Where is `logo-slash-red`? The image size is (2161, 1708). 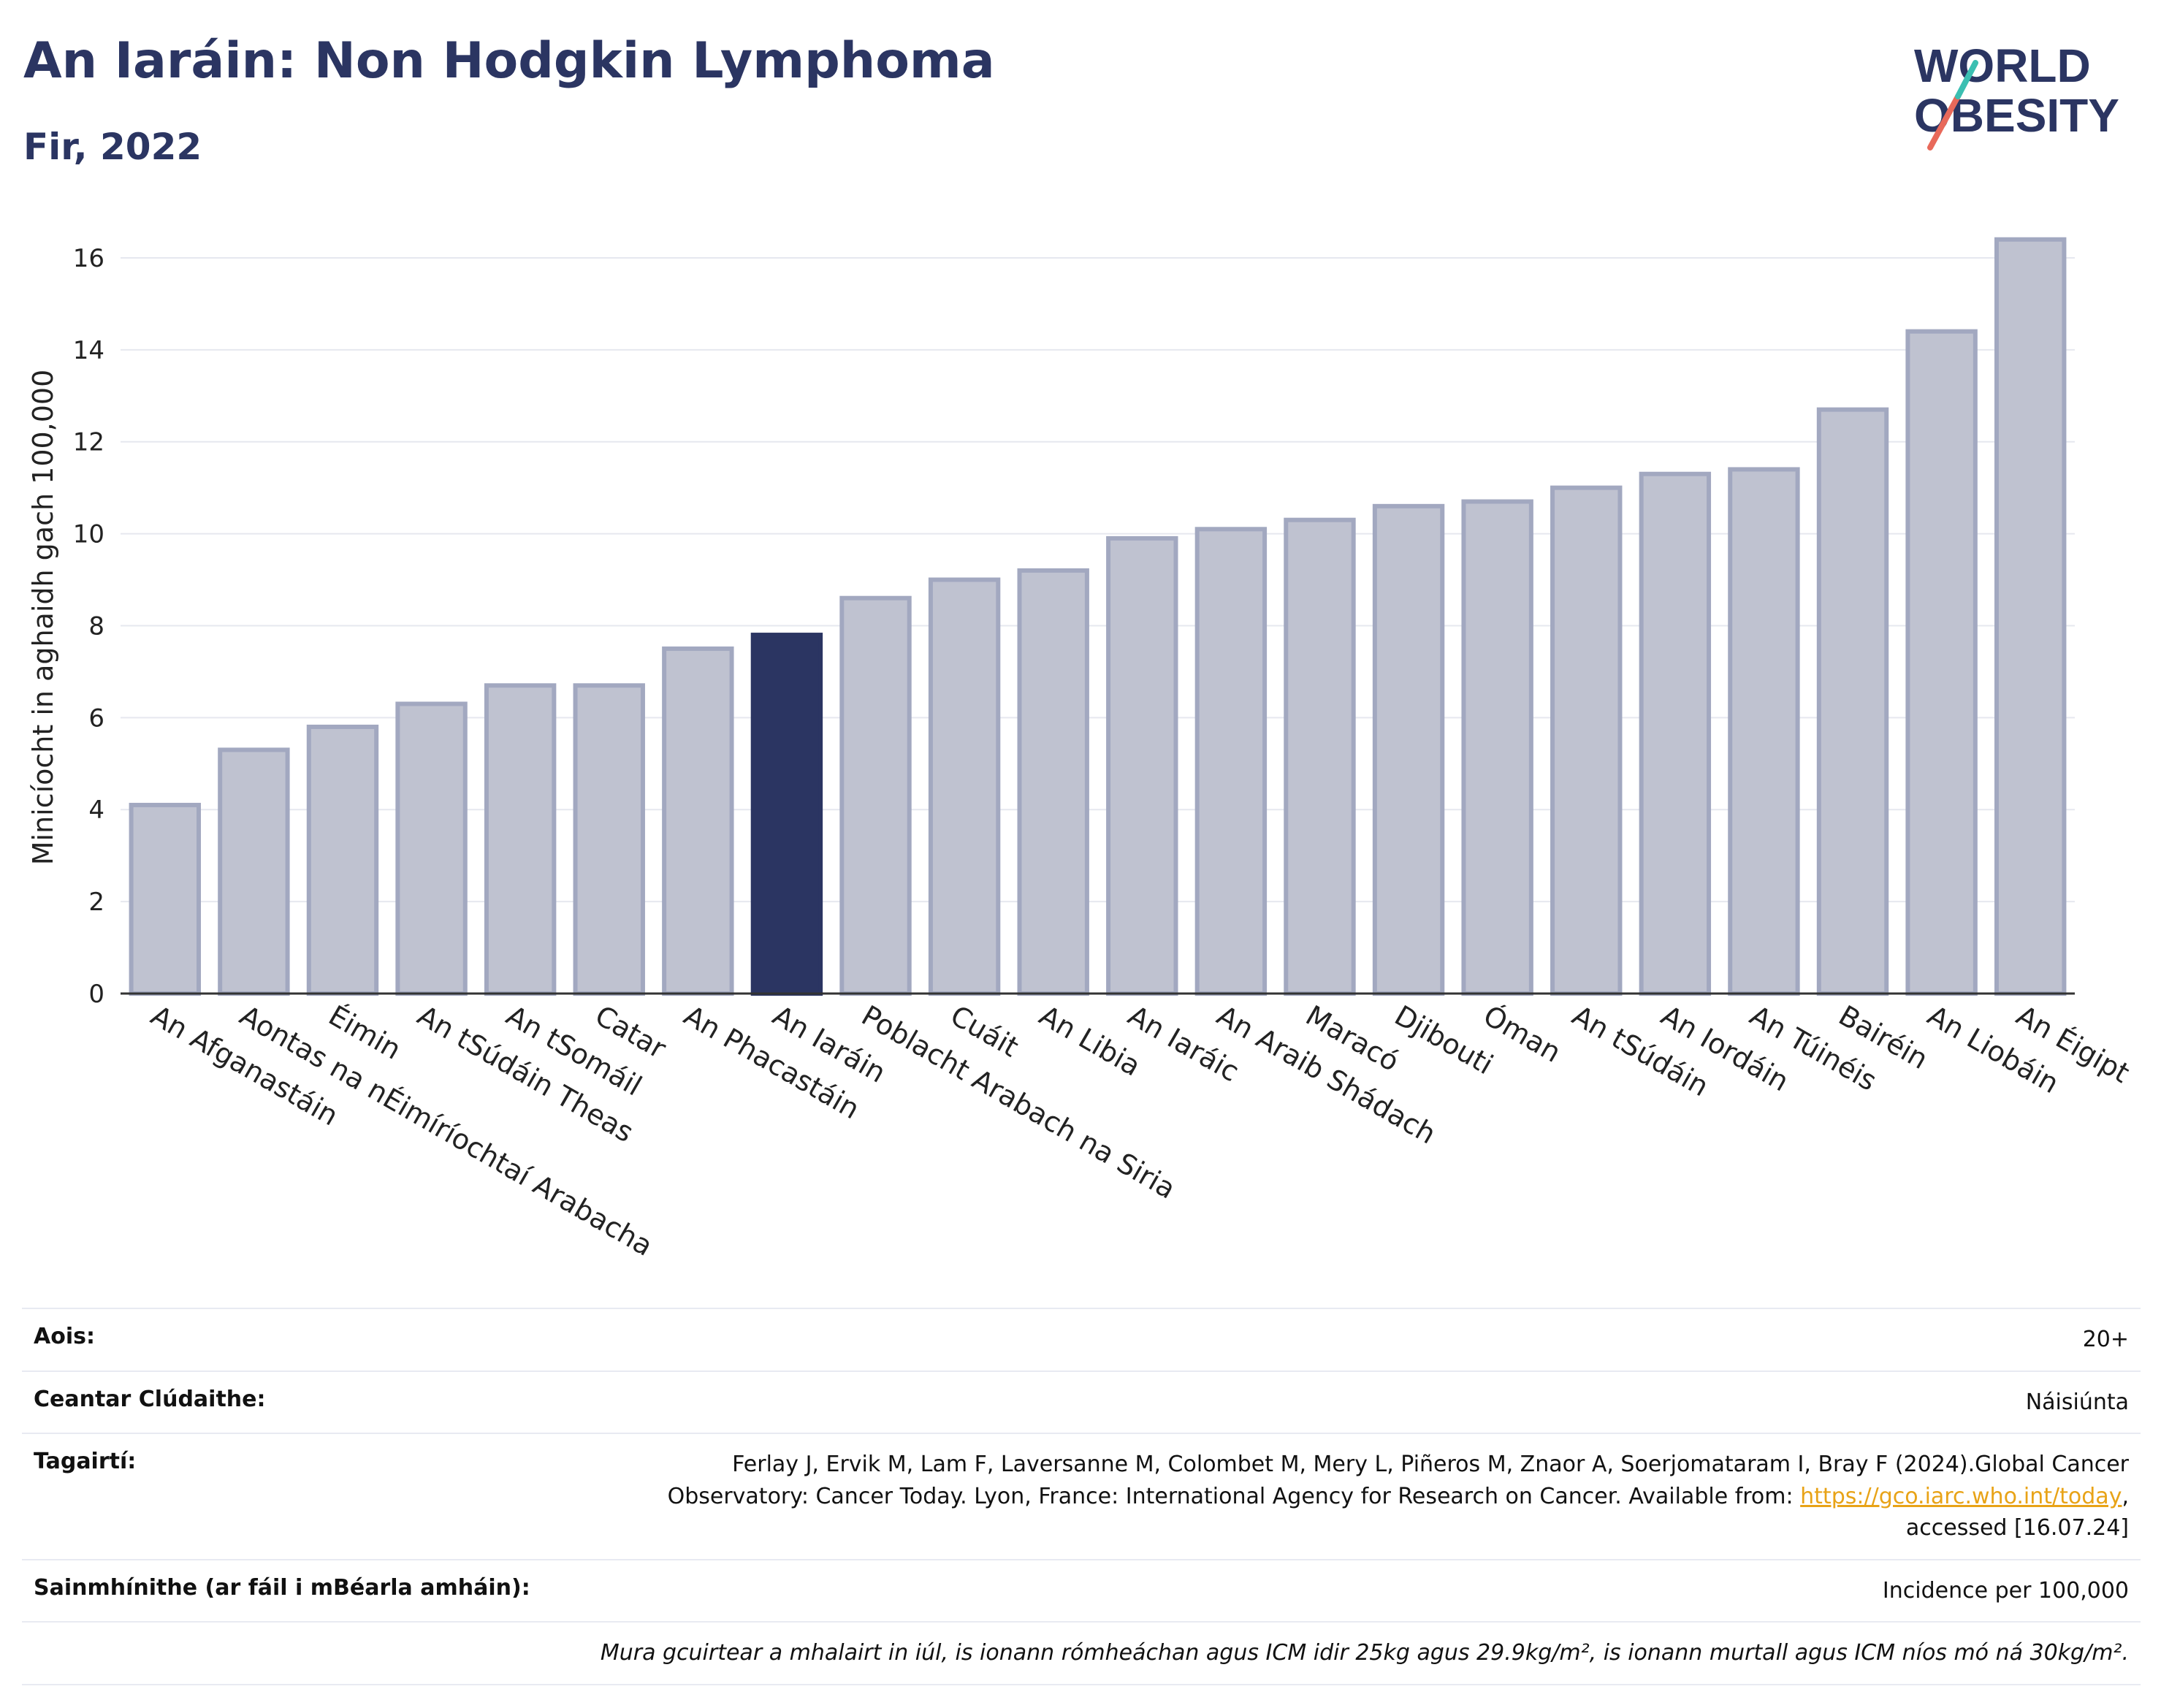 logo-slash-red is located at coordinates (1944, 122).